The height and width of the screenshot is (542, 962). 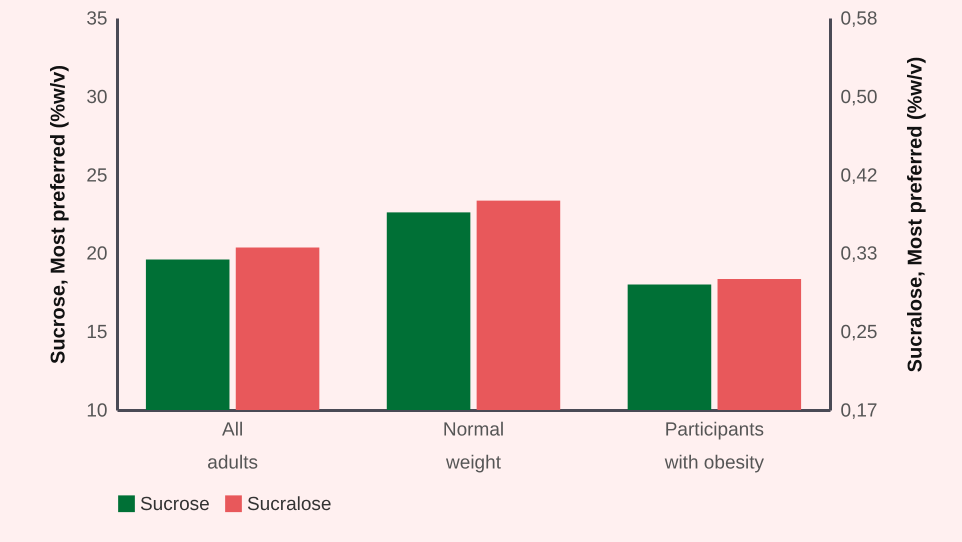 I want to click on y2-tick-label: 0,50, so click(x=859, y=97).